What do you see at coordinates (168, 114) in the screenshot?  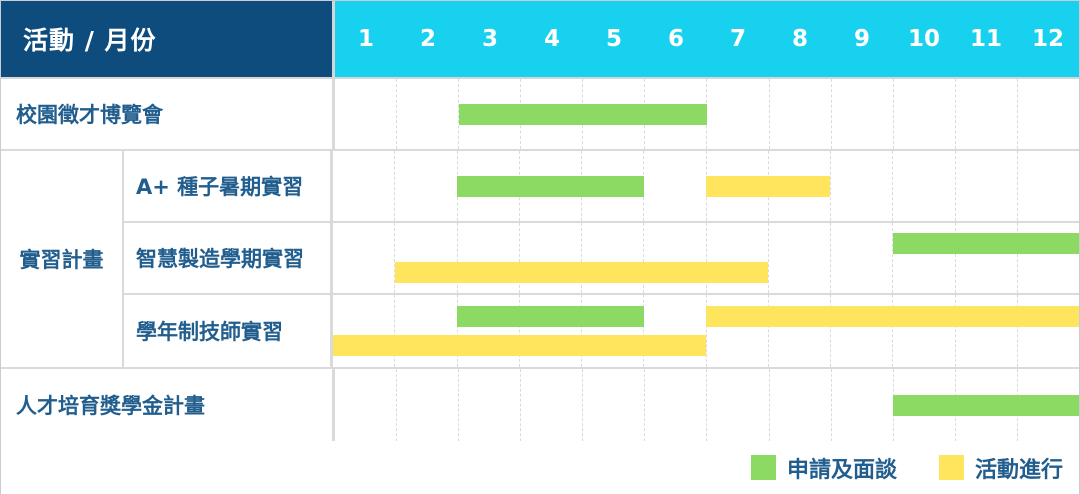 I see `activity-label: 校園徵才博覽會` at bounding box center [168, 114].